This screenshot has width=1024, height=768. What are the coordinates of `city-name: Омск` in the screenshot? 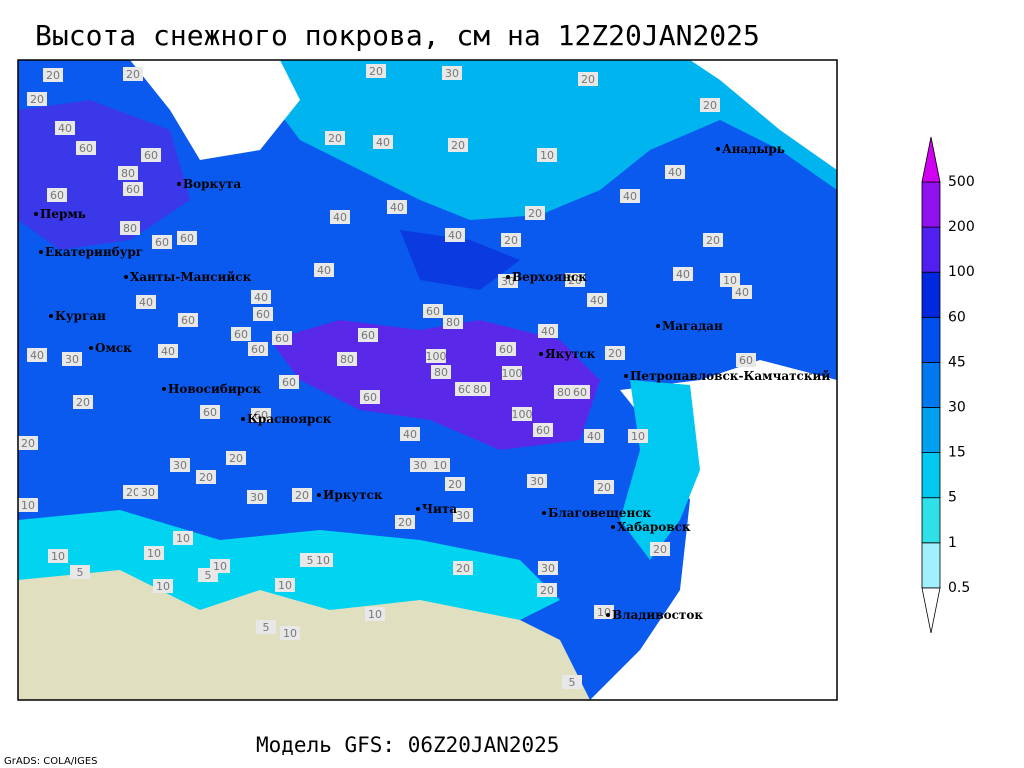 It's located at (113, 348).